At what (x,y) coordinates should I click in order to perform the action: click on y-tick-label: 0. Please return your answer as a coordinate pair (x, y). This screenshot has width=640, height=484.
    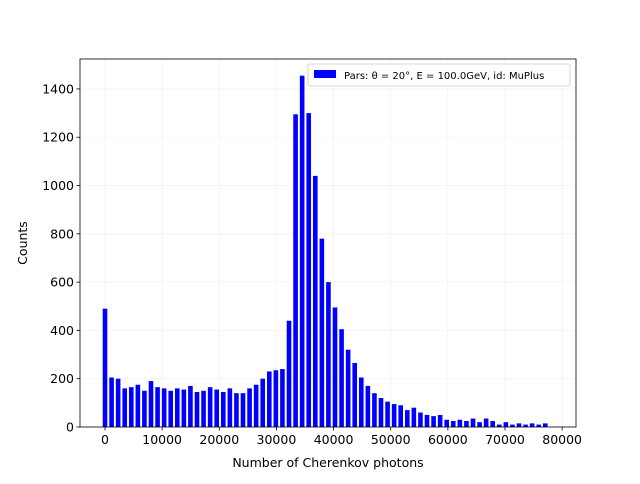
    Looking at the image, I should click on (70, 427).